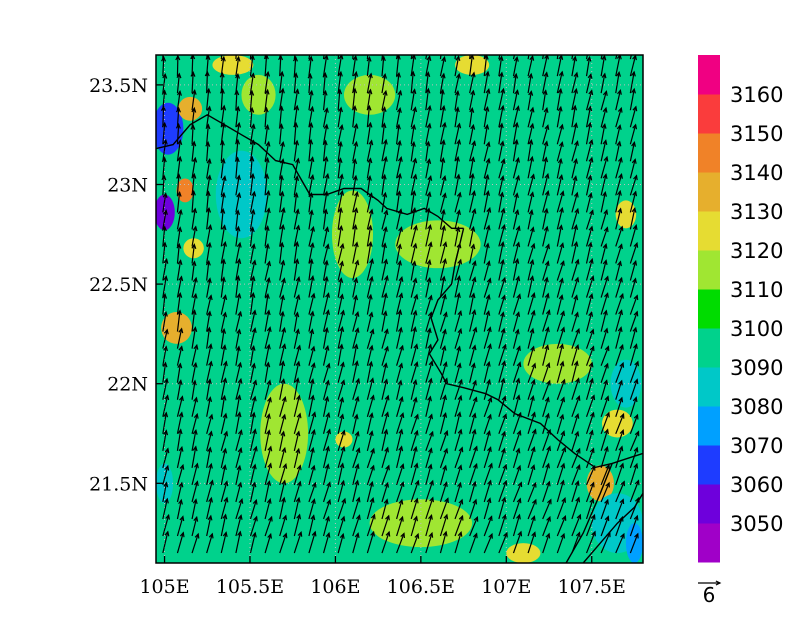  Describe the element at coordinates (626, 383) in the screenshot. I see `contour-patch` at that location.